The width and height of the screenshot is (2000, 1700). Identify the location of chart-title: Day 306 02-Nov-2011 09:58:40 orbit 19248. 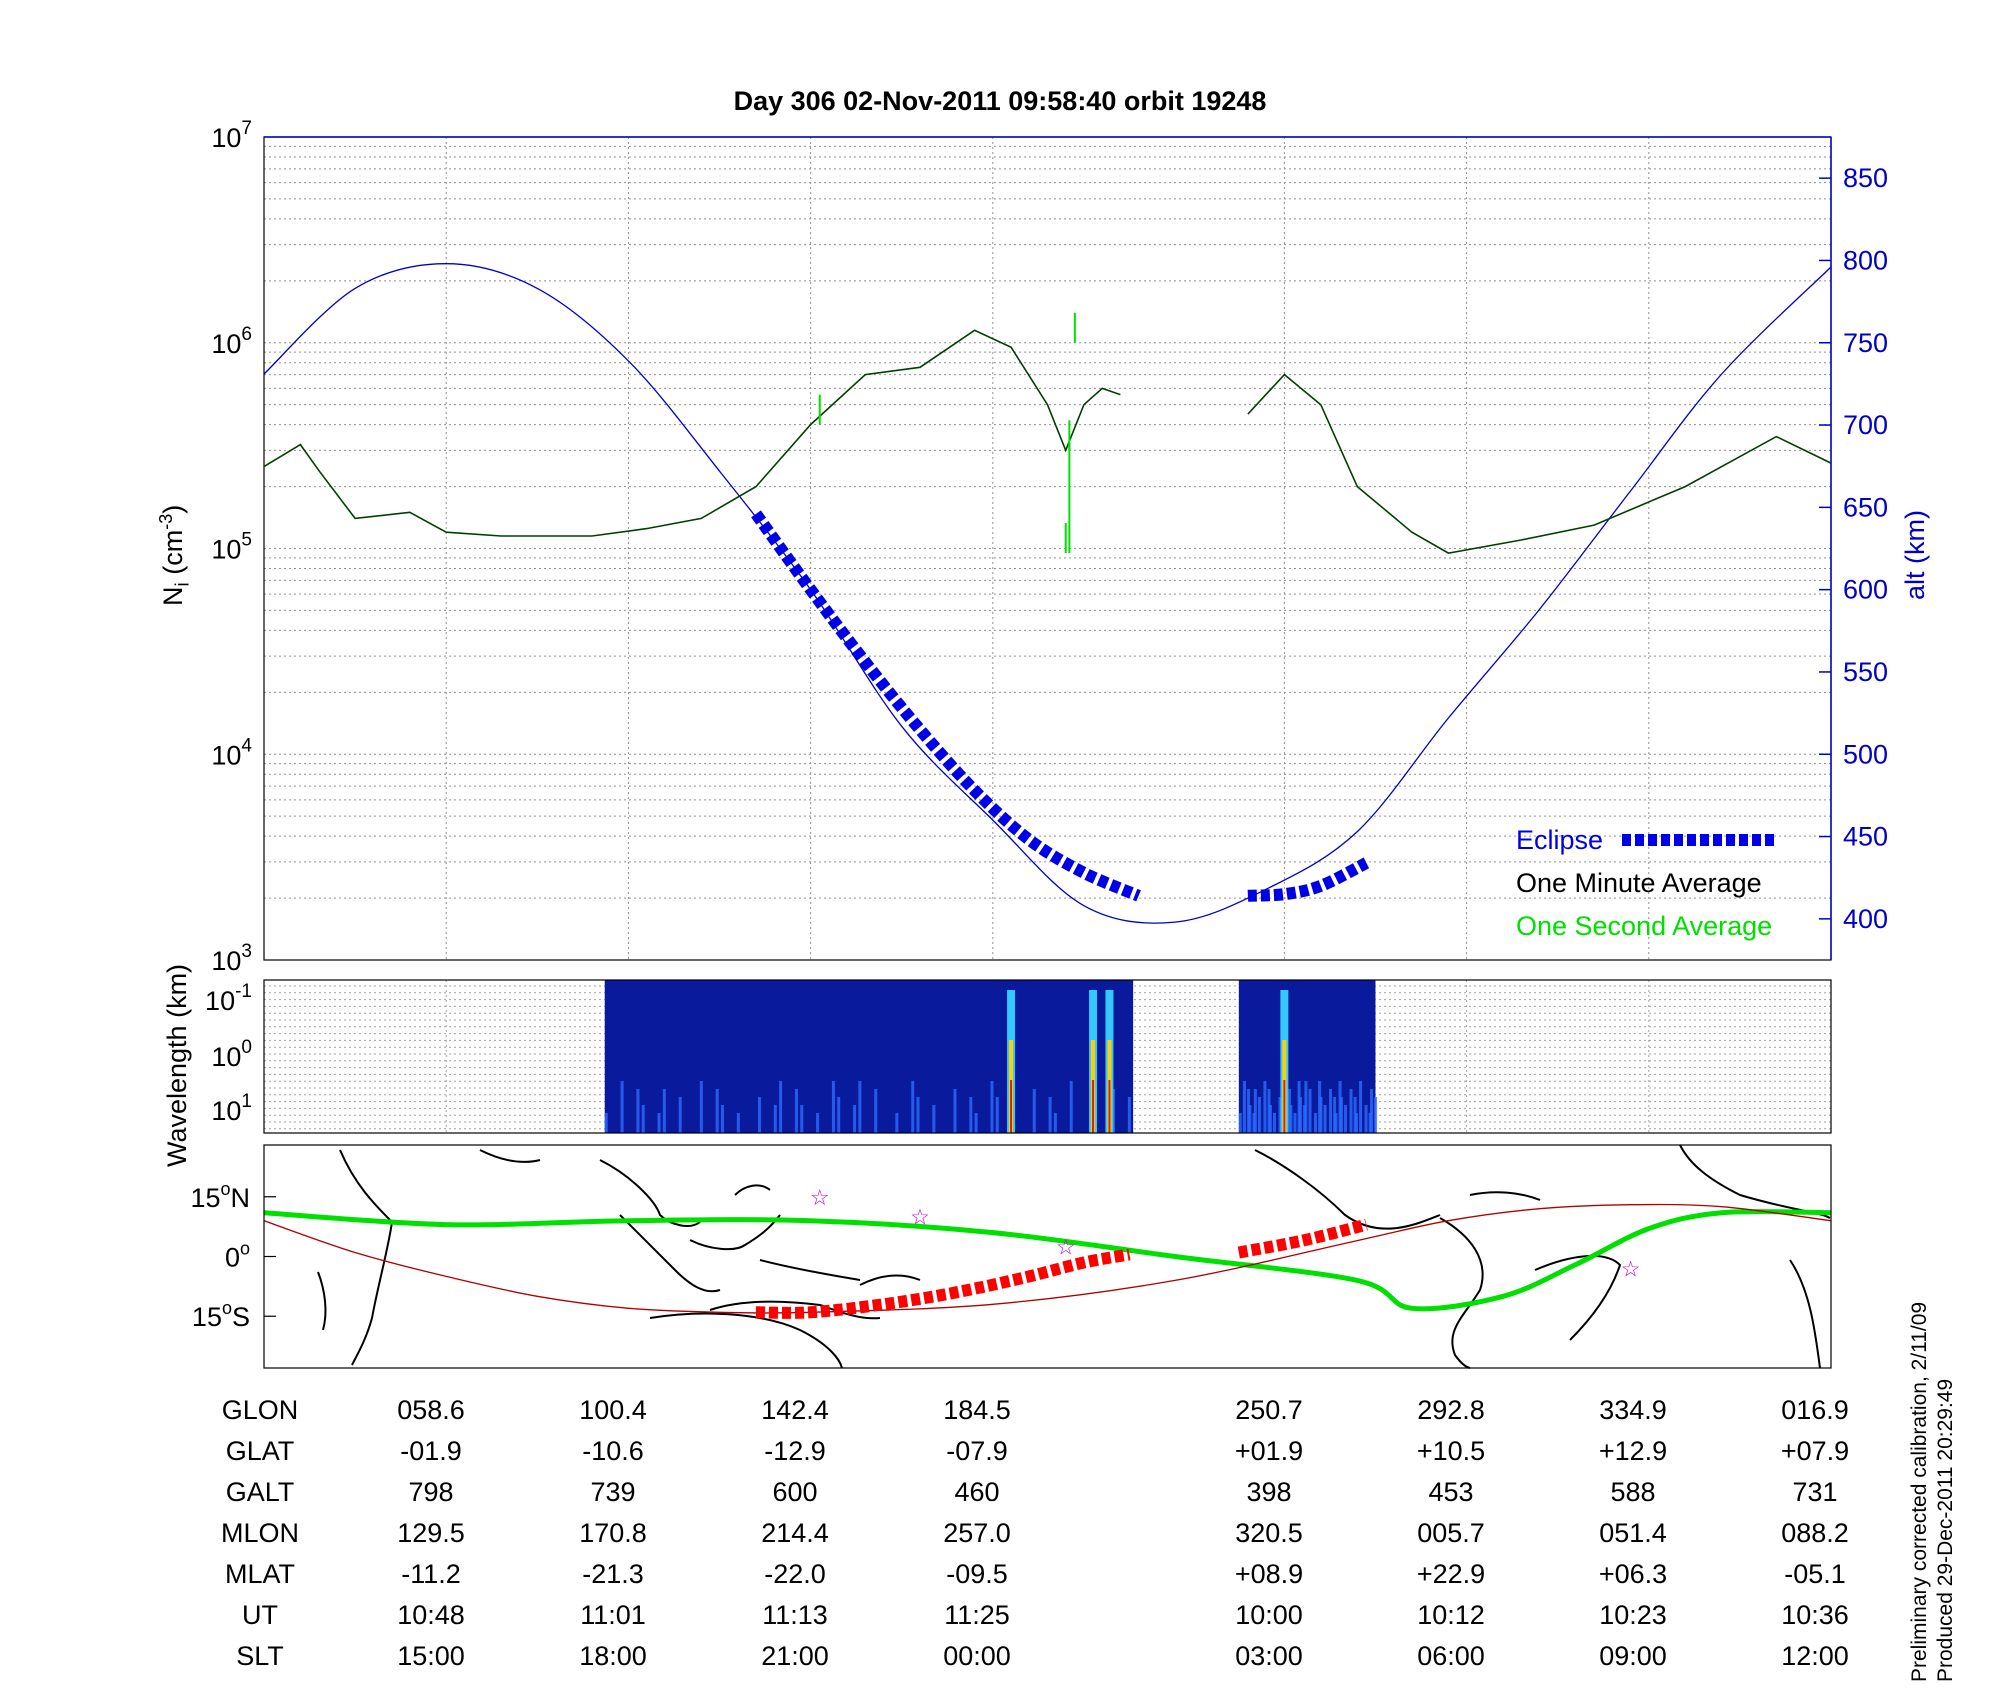
(1000, 101).